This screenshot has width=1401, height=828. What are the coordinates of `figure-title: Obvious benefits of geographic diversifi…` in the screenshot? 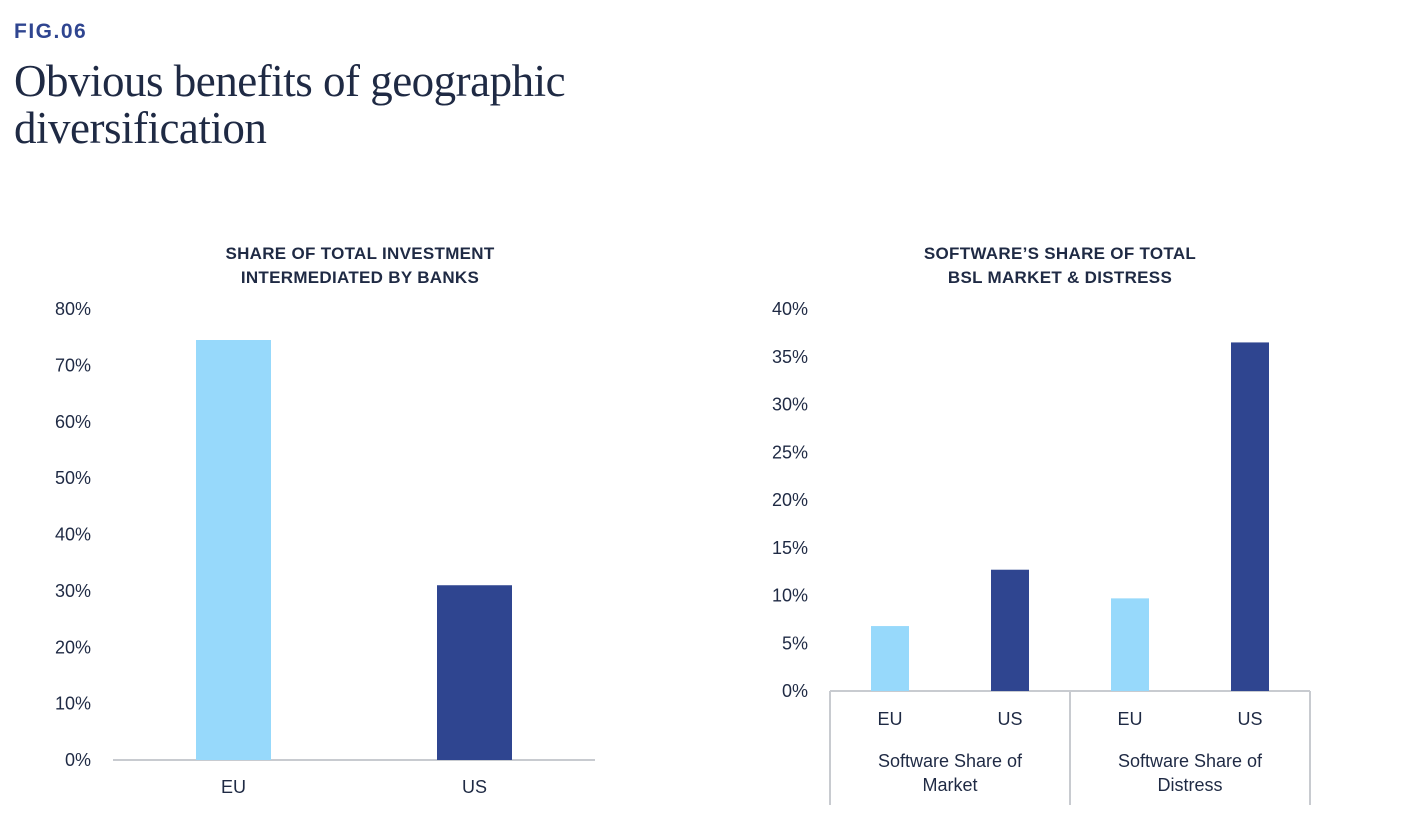 It's located at (290, 104).